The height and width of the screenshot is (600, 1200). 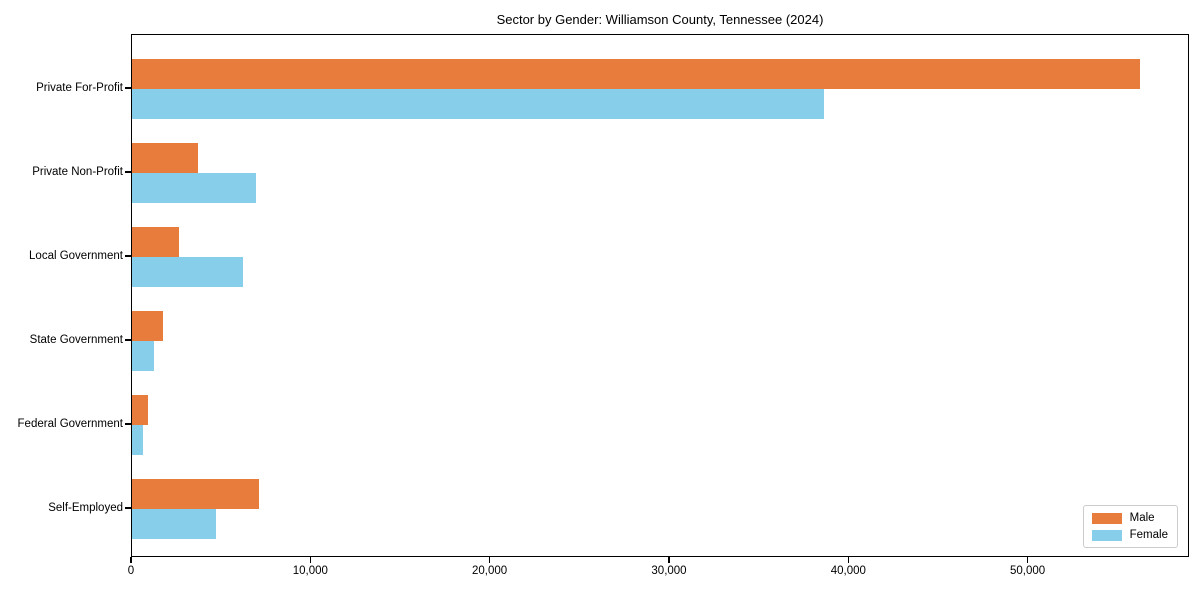 What do you see at coordinates (196, 494) in the screenshot?
I see `bar-male-self-employed` at bounding box center [196, 494].